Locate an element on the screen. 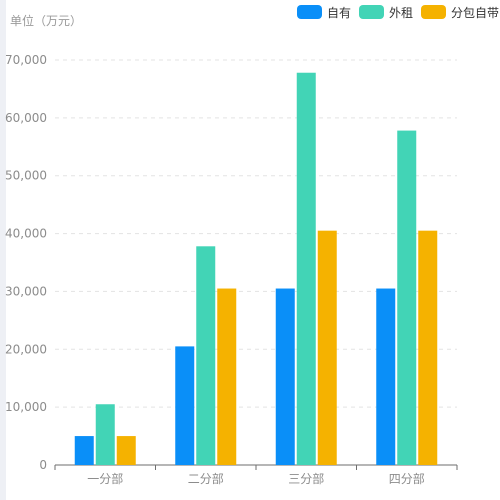 The width and height of the screenshot is (500, 500). legend-label-own: 自有 is located at coordinates (339, 12).